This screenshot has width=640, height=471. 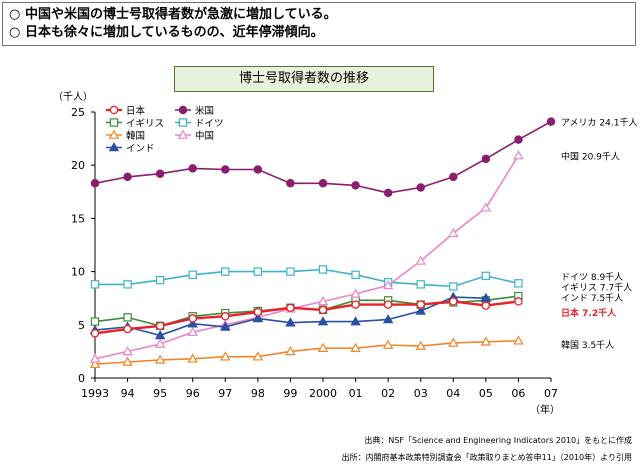 I want to click on legend-label: ドイツ, so click(x=209, y=124).